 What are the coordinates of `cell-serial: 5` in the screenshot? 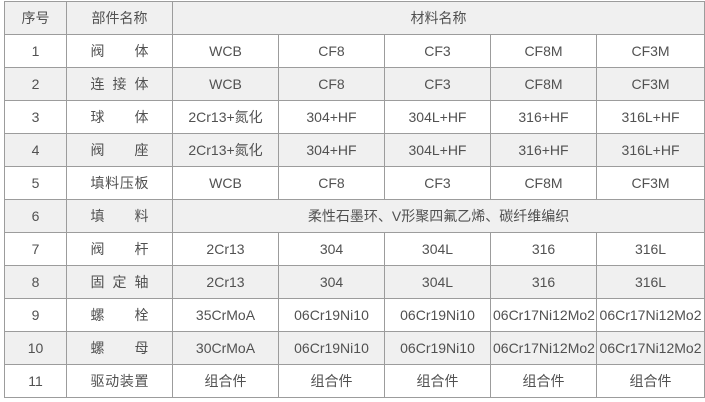 It's located at (35, 183).